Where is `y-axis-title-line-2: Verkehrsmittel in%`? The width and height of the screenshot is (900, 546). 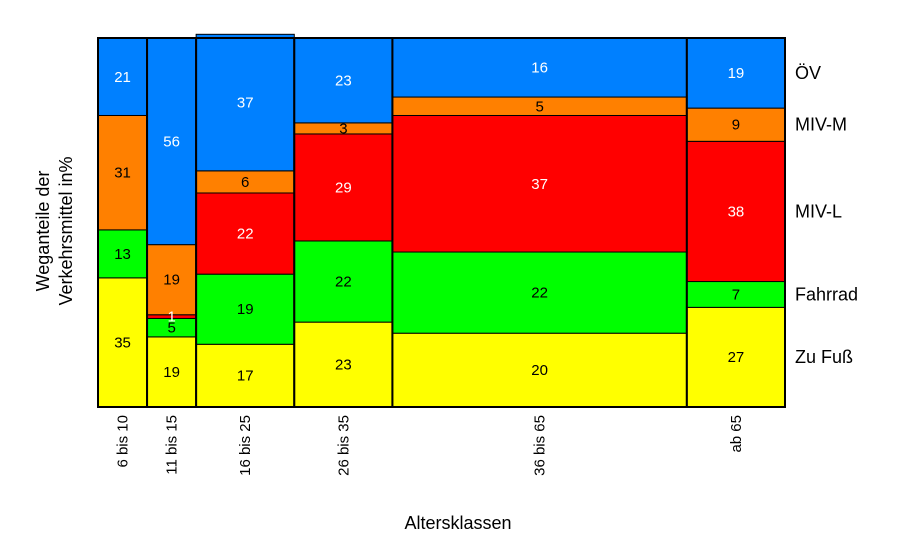 y-axis-title-line-2: Verkehrsmittel in% is located at coordinates (66, 230).